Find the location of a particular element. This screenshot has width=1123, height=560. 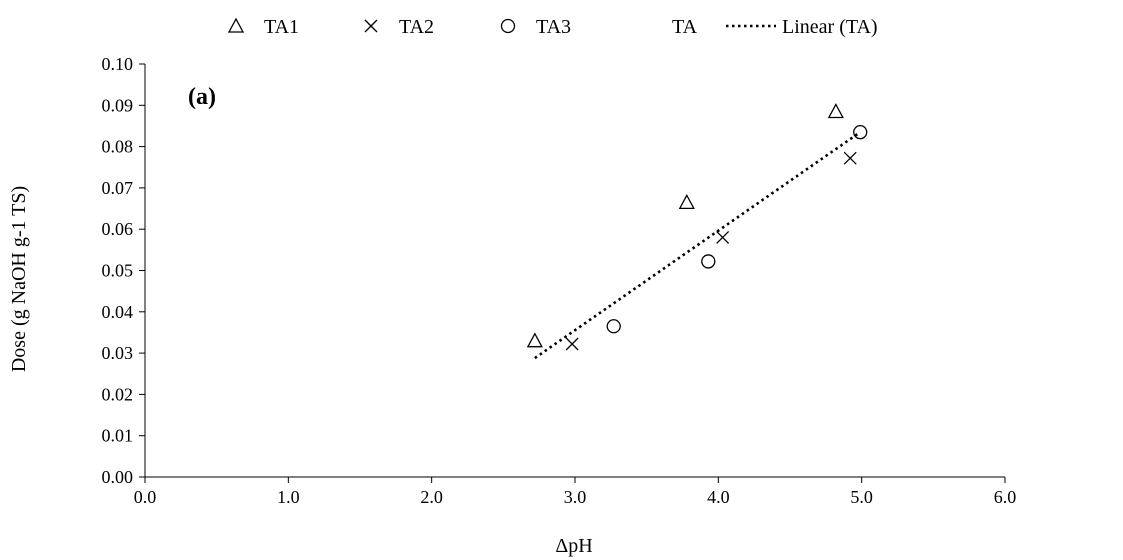

x-tick-label: 6.0 is located at coordinates (1005, 497).